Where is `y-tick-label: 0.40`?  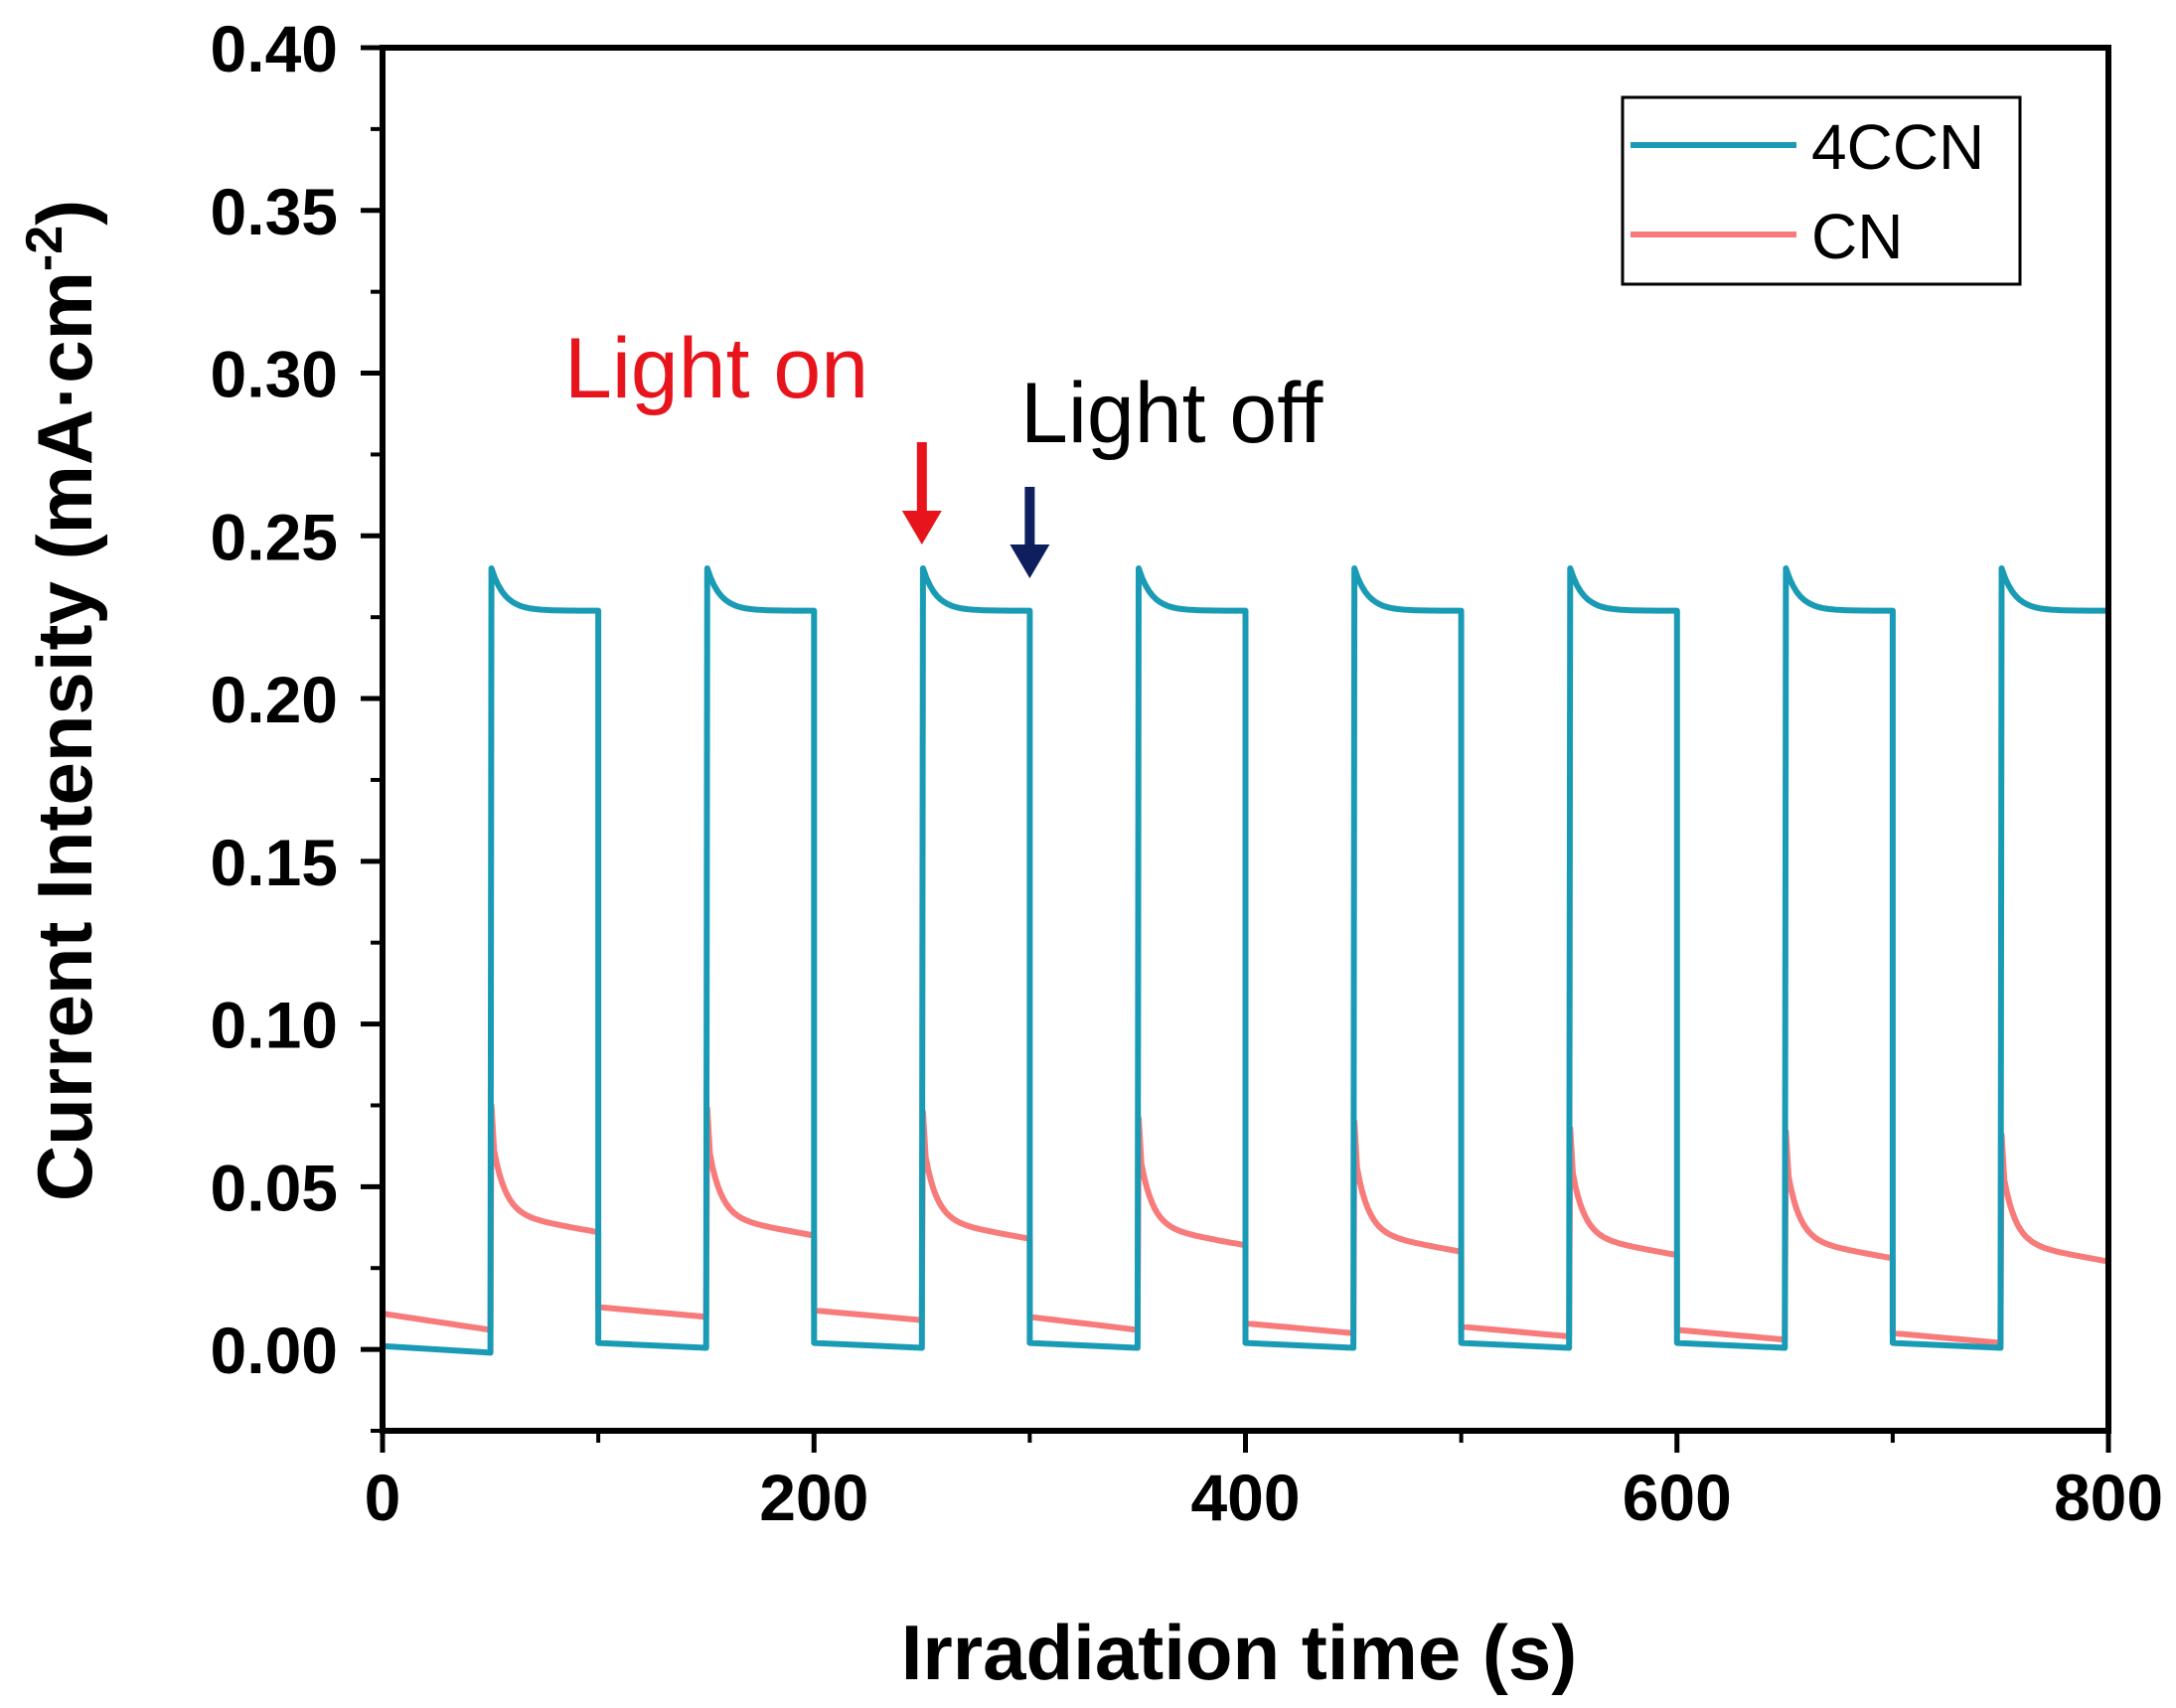 y-tick-label: 0.40 is located at coordinates (274, 48).